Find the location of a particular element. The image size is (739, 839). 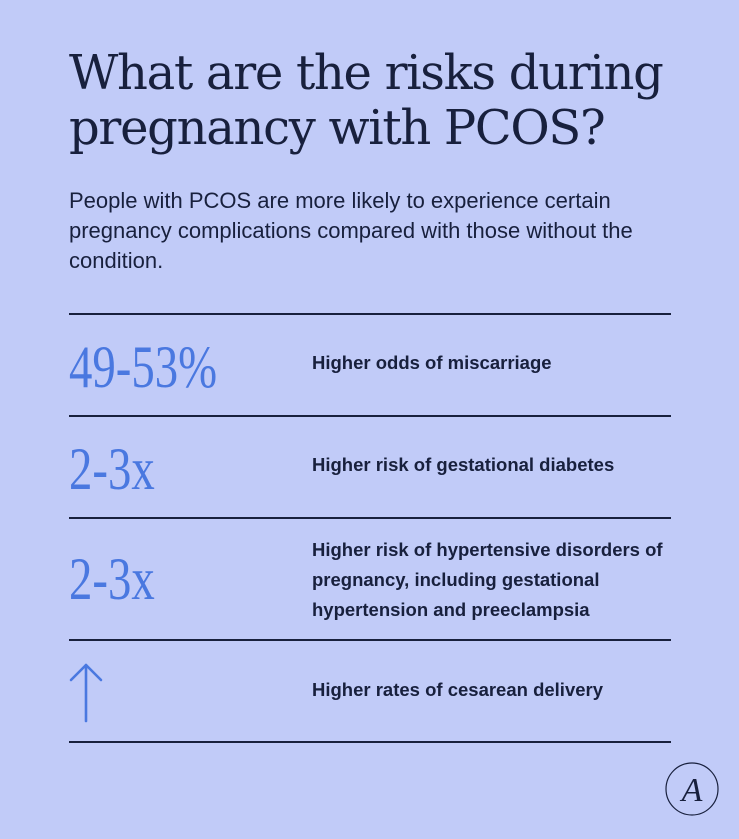

brand-logo-icon: A is located at coordinates (692, 789).